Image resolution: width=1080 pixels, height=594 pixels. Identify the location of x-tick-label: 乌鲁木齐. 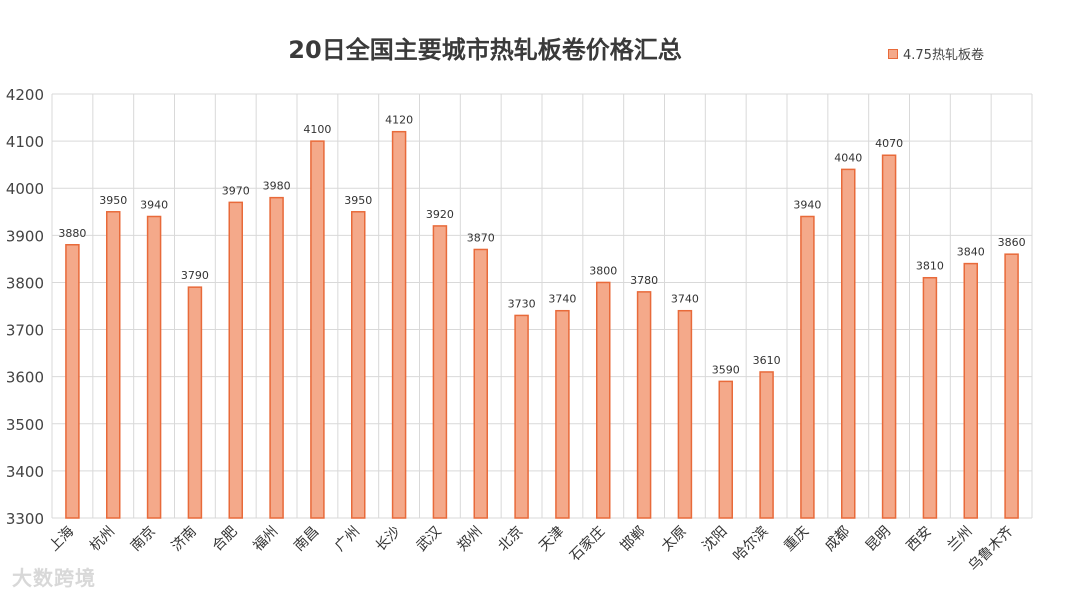
(991, 549).